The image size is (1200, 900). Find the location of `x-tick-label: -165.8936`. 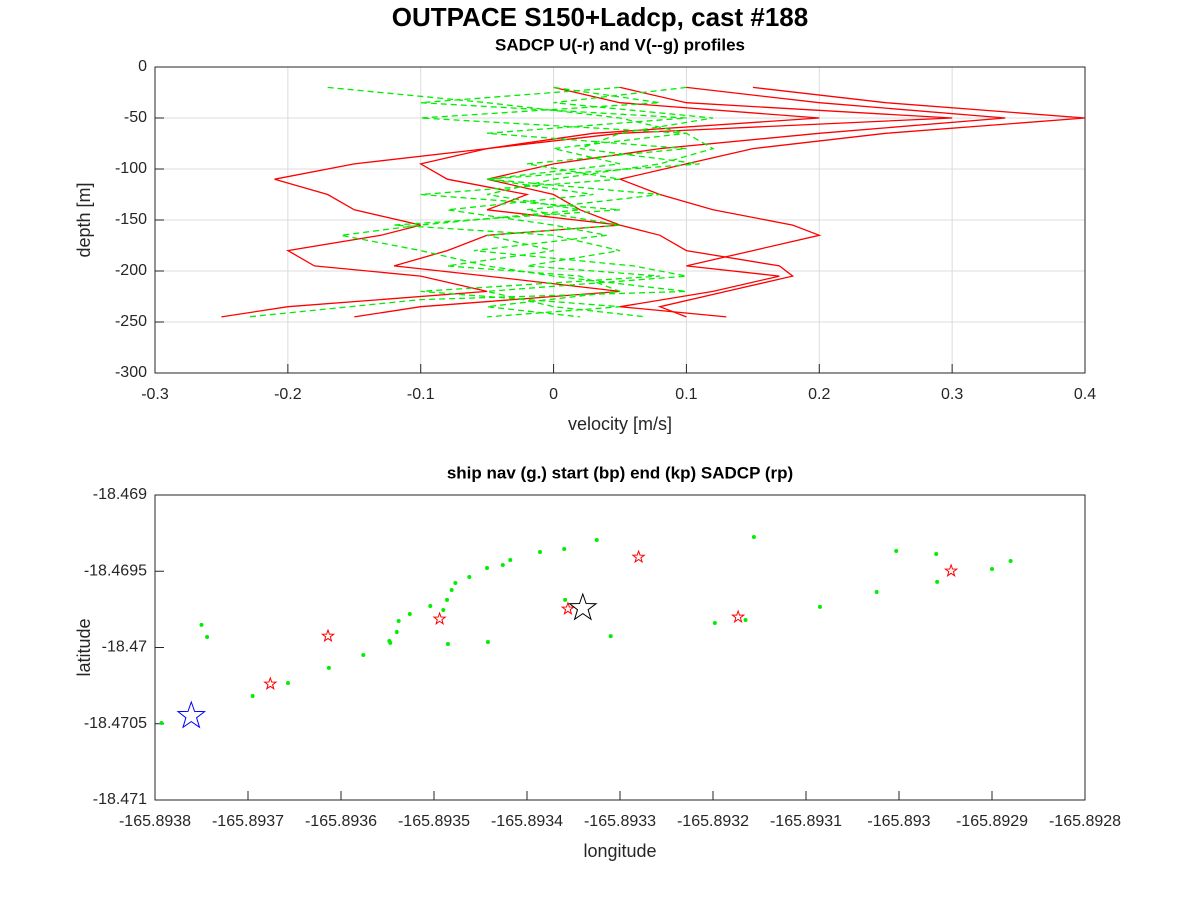

x-tick-label: -165.8936 is located at coordinates (341, 821).